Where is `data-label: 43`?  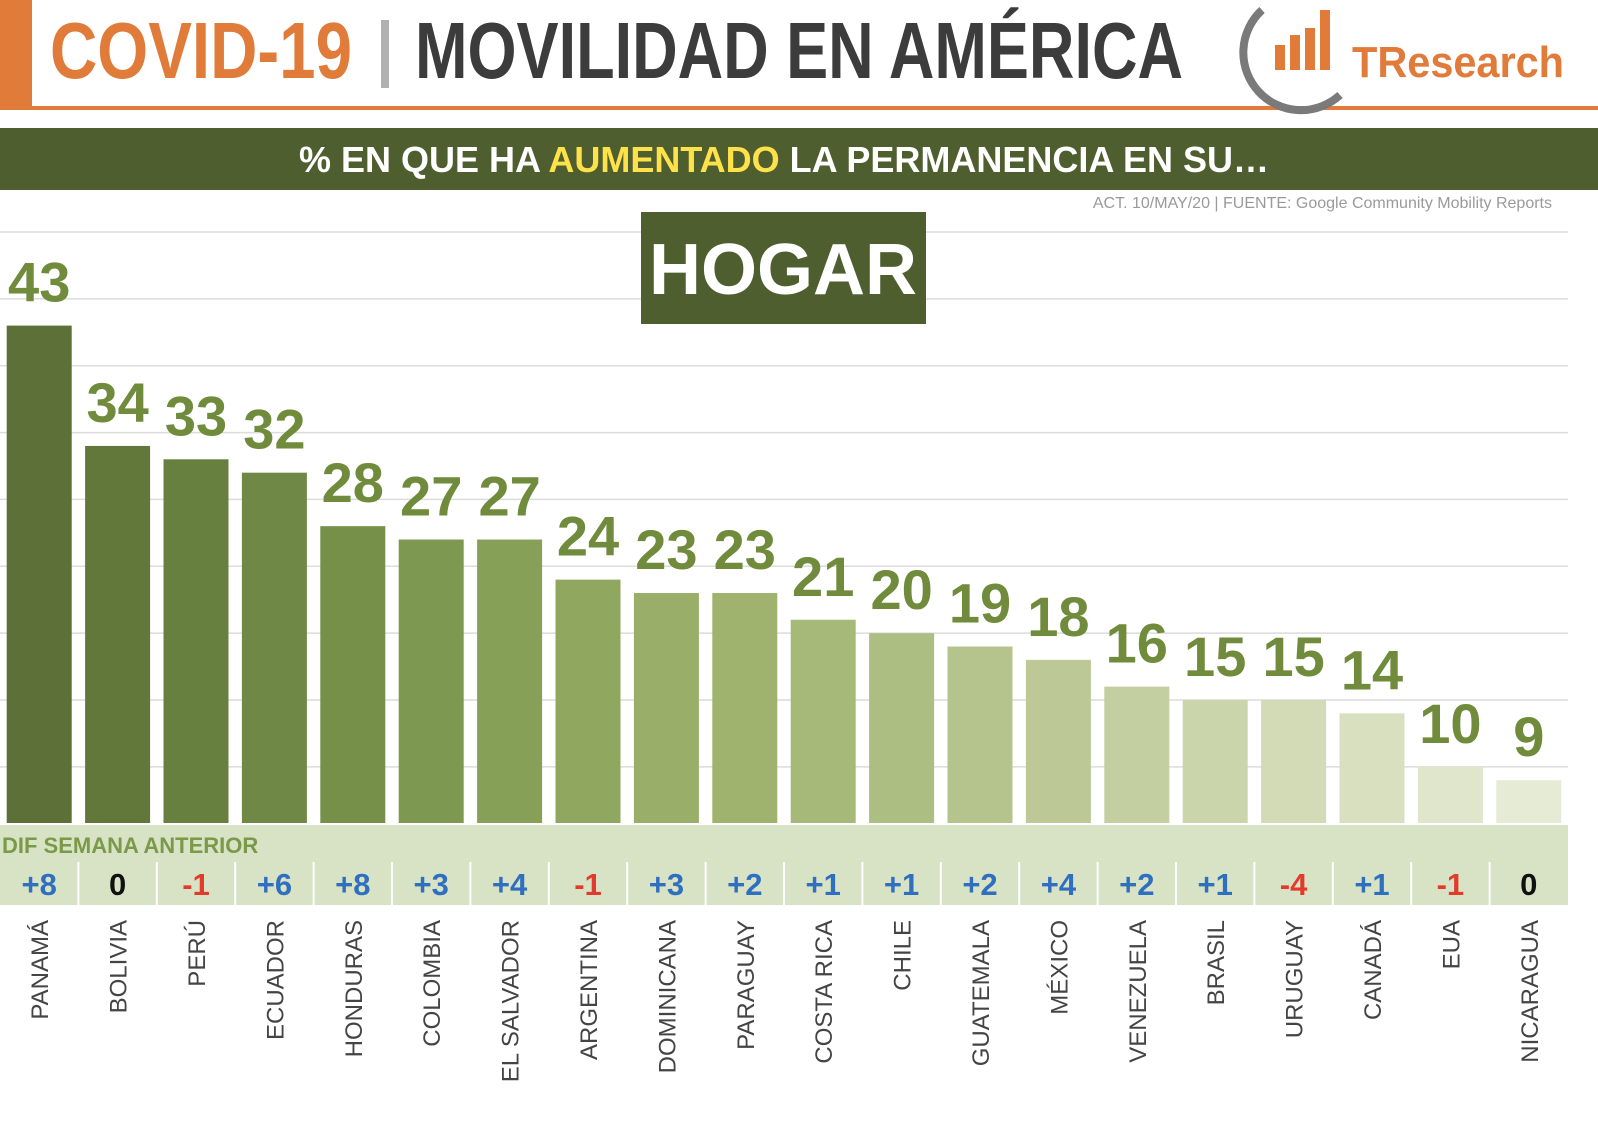
data-label: 43 is located at coordinates (39, 282).